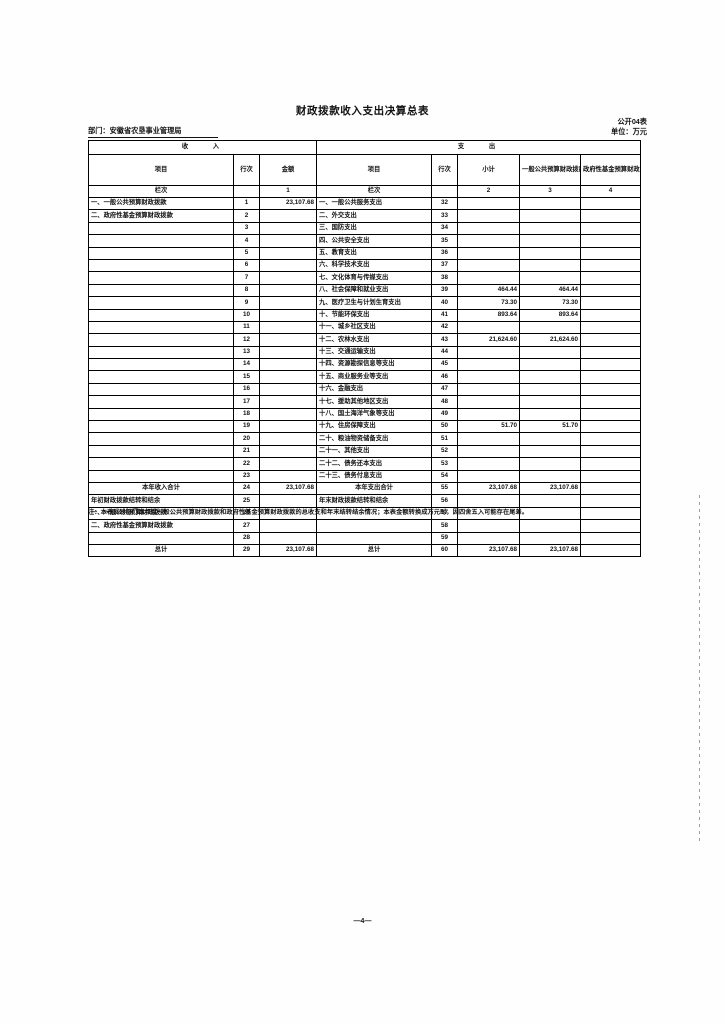  Describe the element at coordinates (246, 170) in the screenshot. I see `col-header-income-lineno: 行次` at that location.